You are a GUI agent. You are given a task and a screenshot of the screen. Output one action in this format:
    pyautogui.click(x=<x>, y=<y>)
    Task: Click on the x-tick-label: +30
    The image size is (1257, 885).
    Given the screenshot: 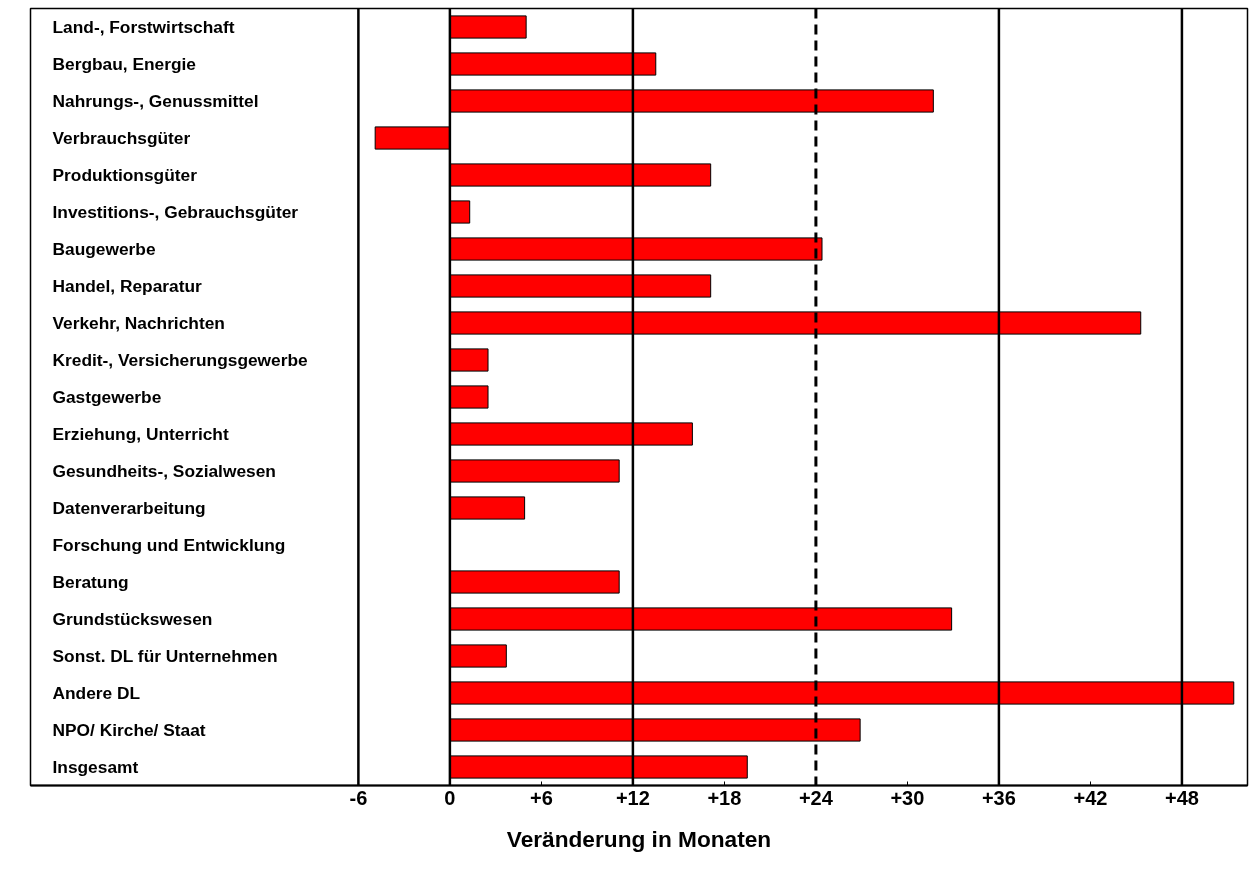 What is the action you would take?
    pyautogui.click(x=907, y=797)
    